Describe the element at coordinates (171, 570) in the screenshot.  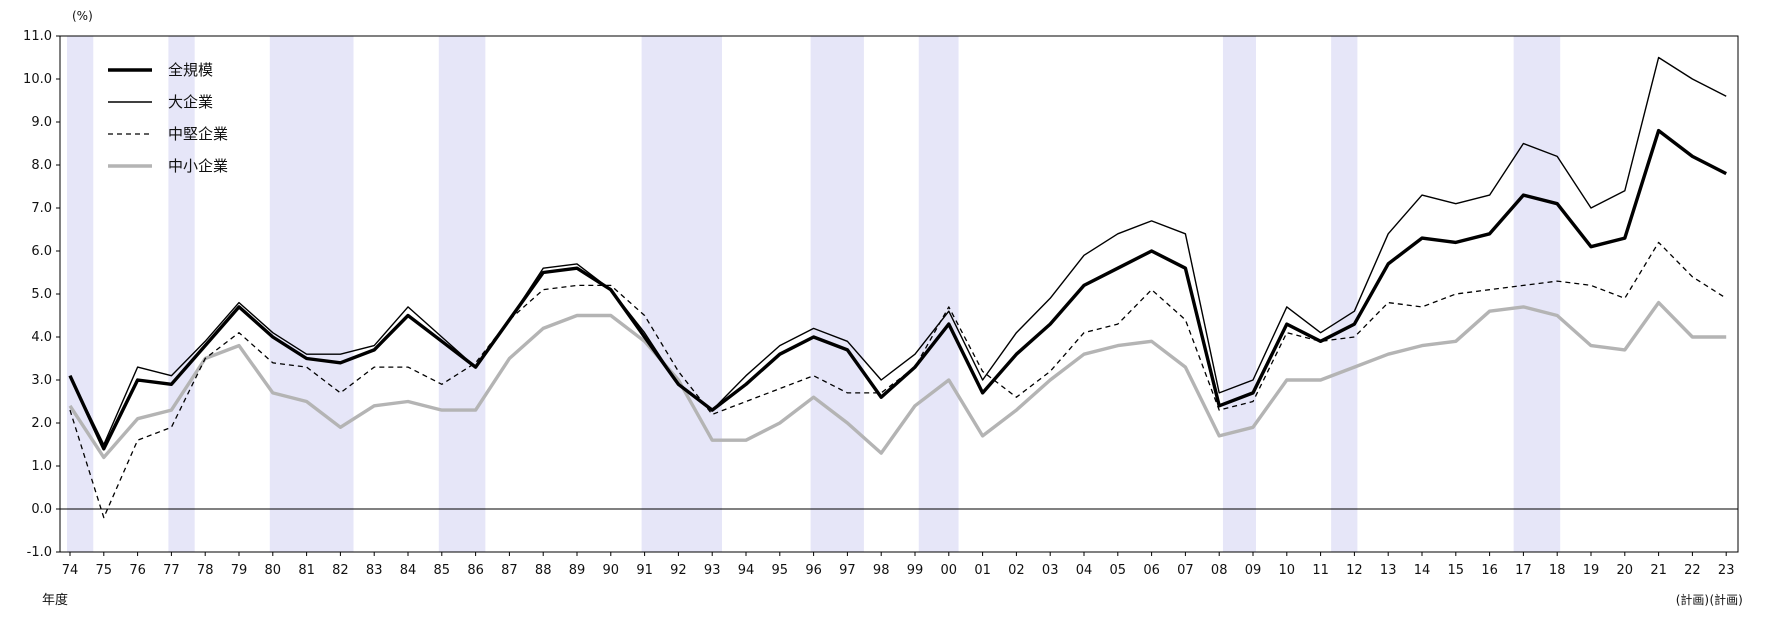
I see `x-tick-label: 77` at that location.